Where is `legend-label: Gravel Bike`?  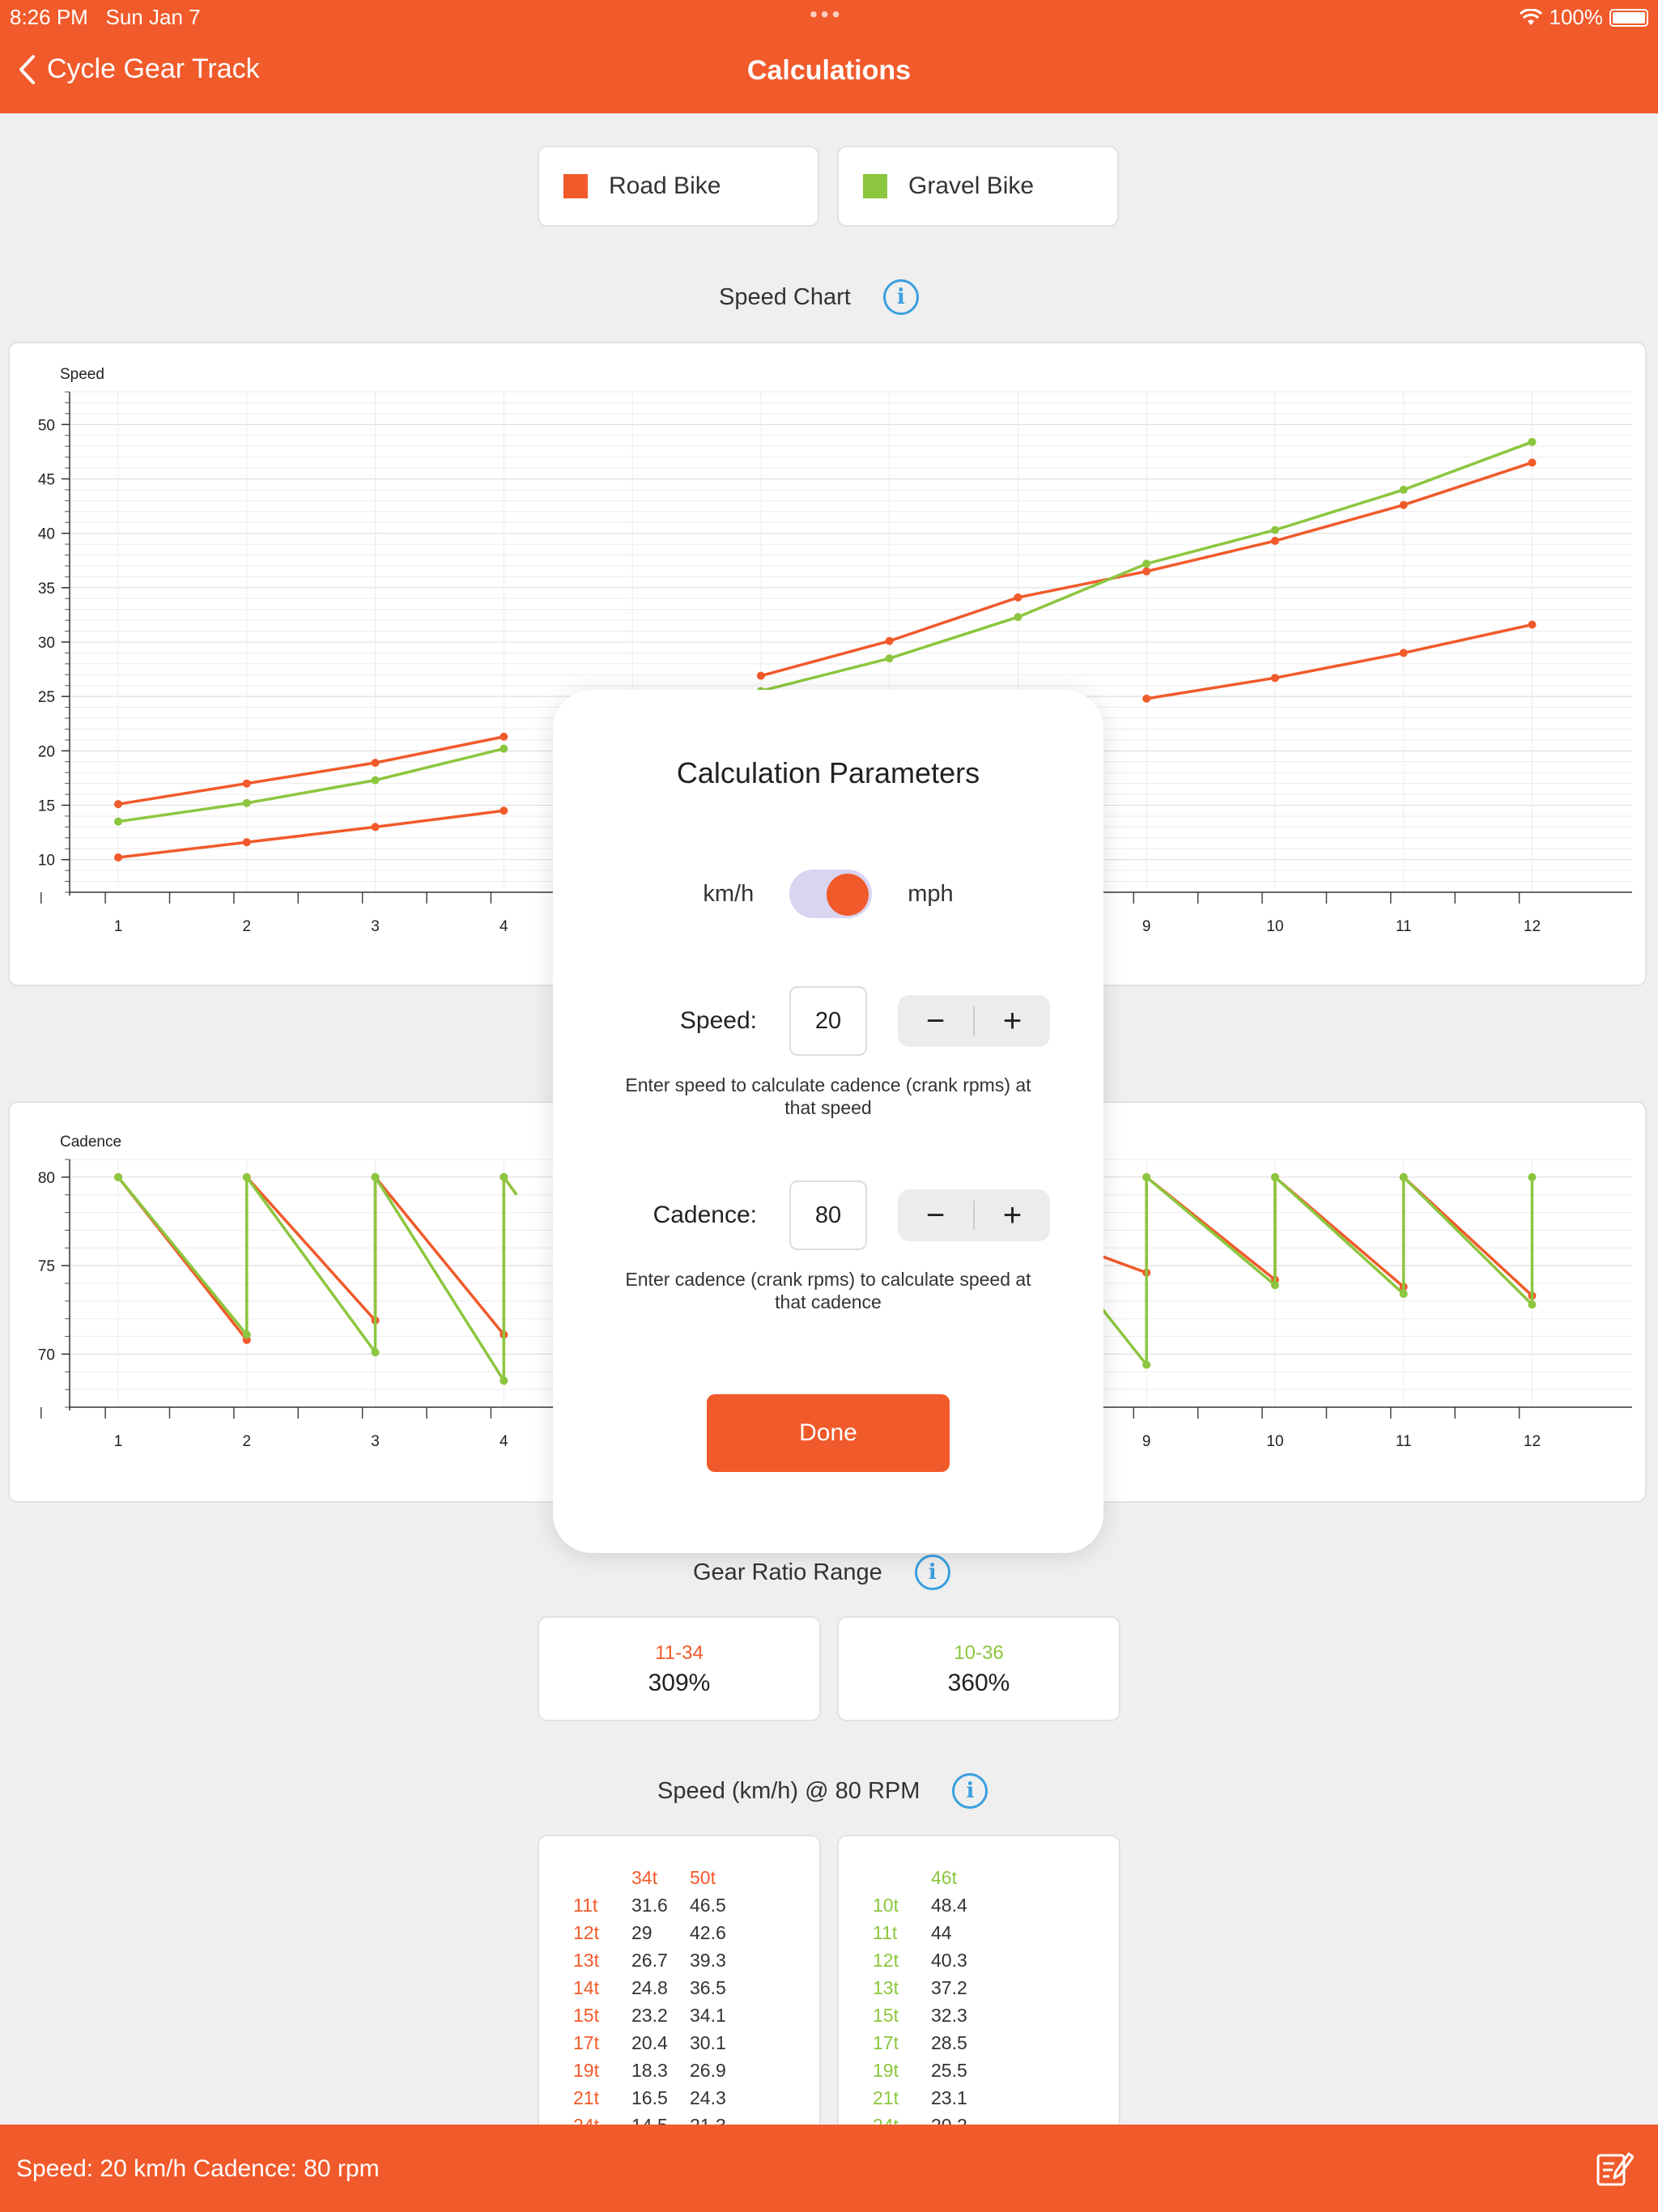
legend-label: Gravel Bike is located at coordinates (971, 185).